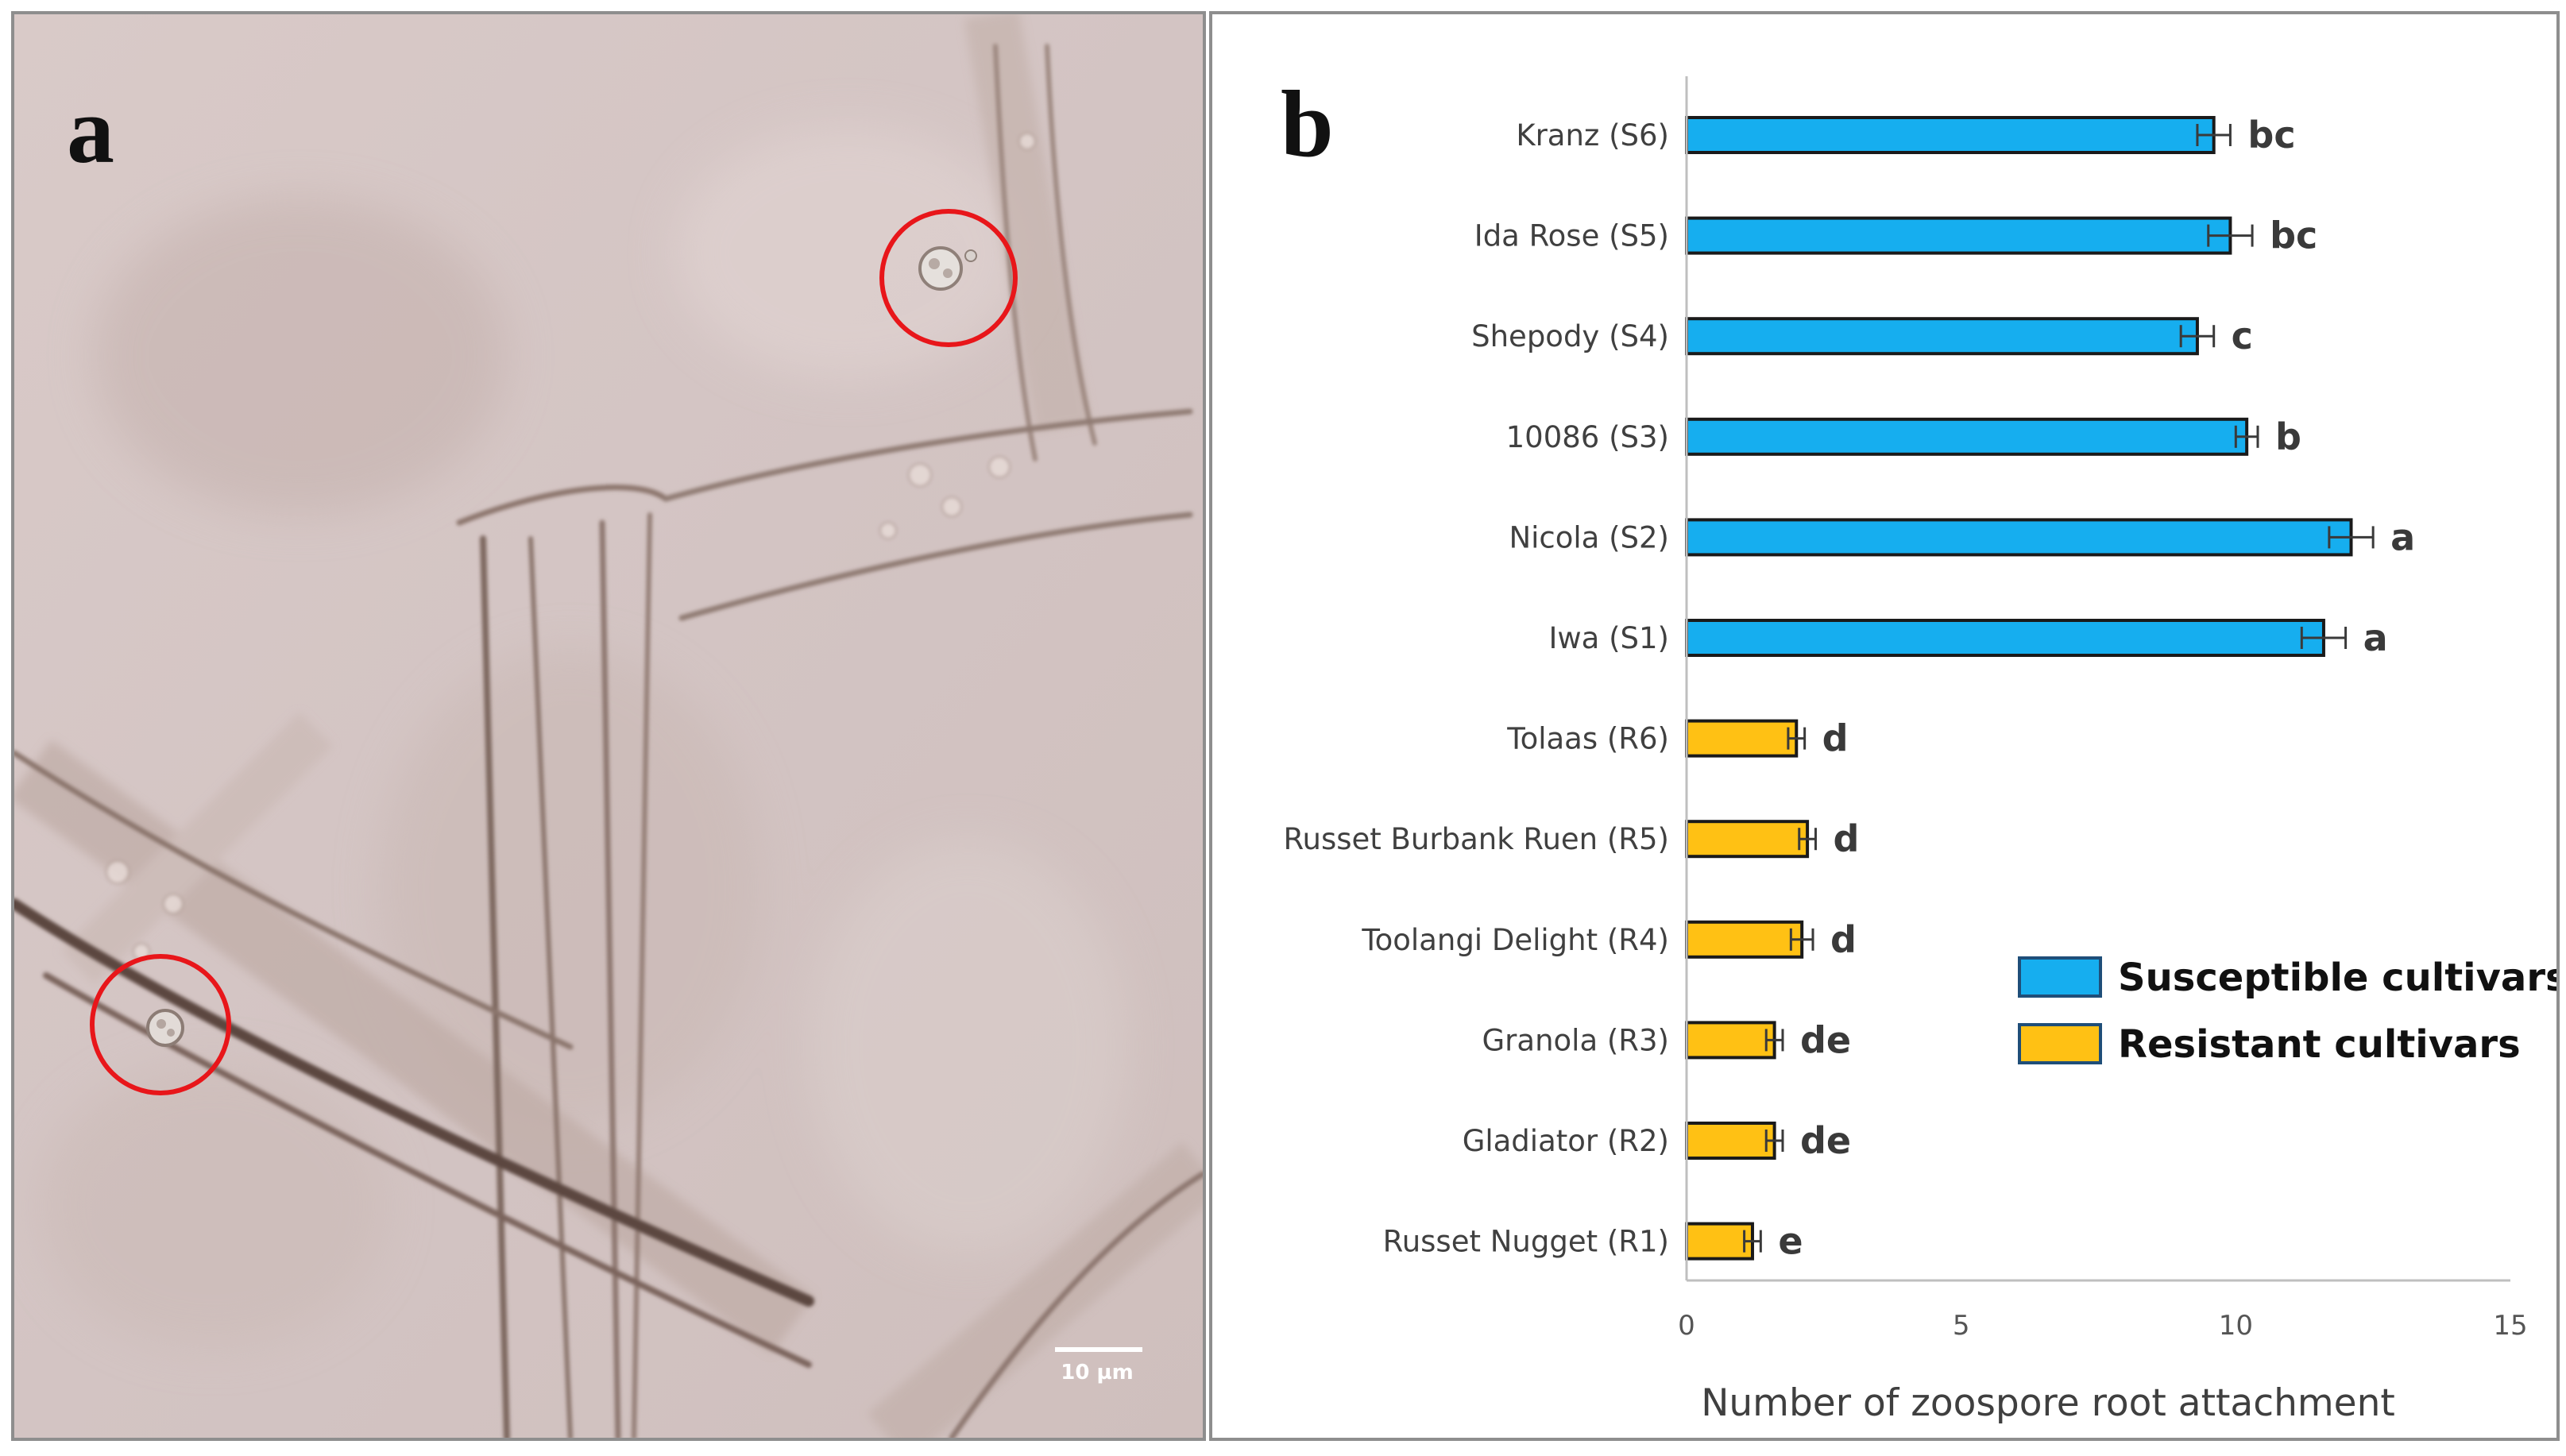 The image size is (2566, 1456). I want to click on legend-label: Resistant cultivars, so click(2319, 1044).